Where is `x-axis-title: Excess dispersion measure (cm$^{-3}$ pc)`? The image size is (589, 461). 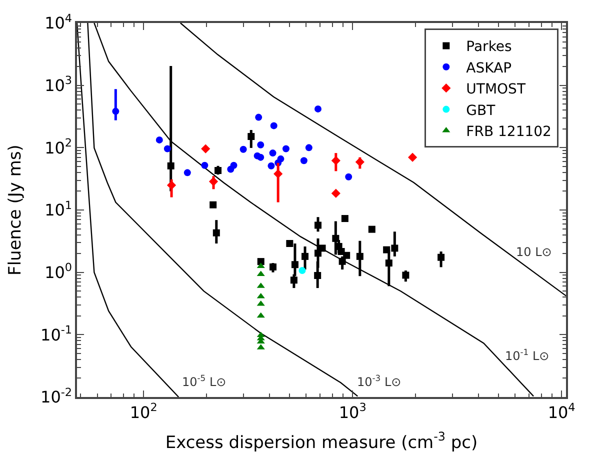
x-axis-title: Excess dispersion measure (cm$^{-3}$ pc) is located at coordinates (321, 441).